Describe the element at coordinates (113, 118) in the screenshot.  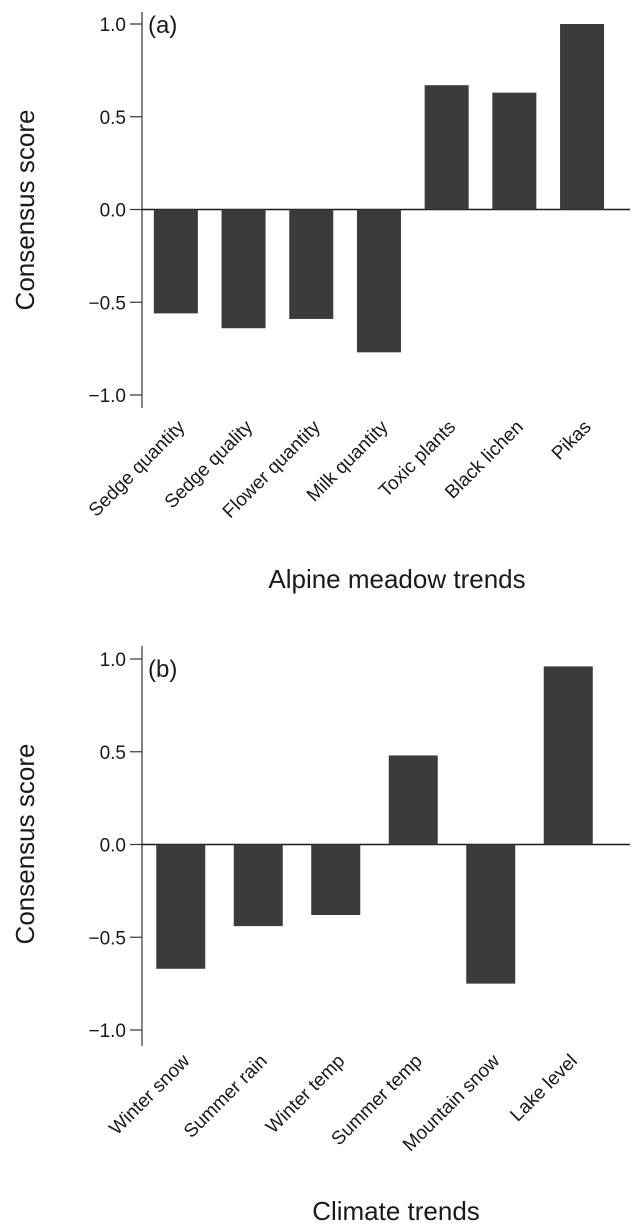
I see `panel-a-y-tick-label: 0.5` at that location.